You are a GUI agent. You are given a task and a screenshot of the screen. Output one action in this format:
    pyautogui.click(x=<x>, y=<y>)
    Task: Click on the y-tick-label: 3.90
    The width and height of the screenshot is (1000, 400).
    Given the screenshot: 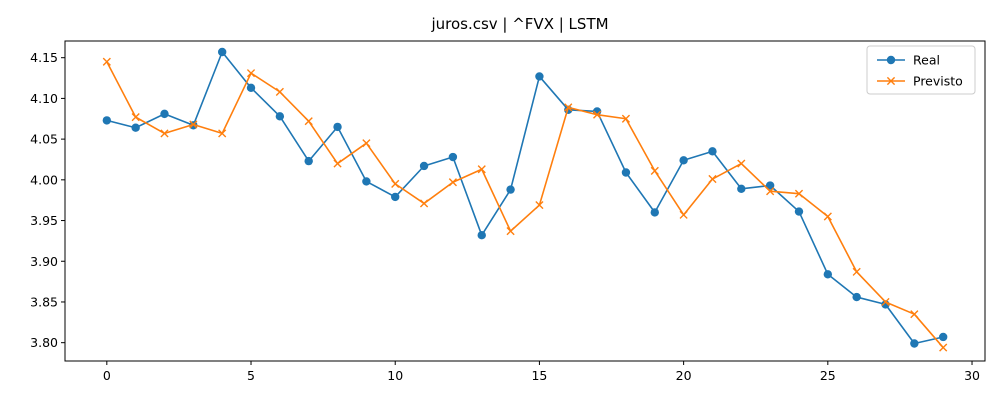 What is the action you would take?
    pyautogui.click(x=44, y=261)
    